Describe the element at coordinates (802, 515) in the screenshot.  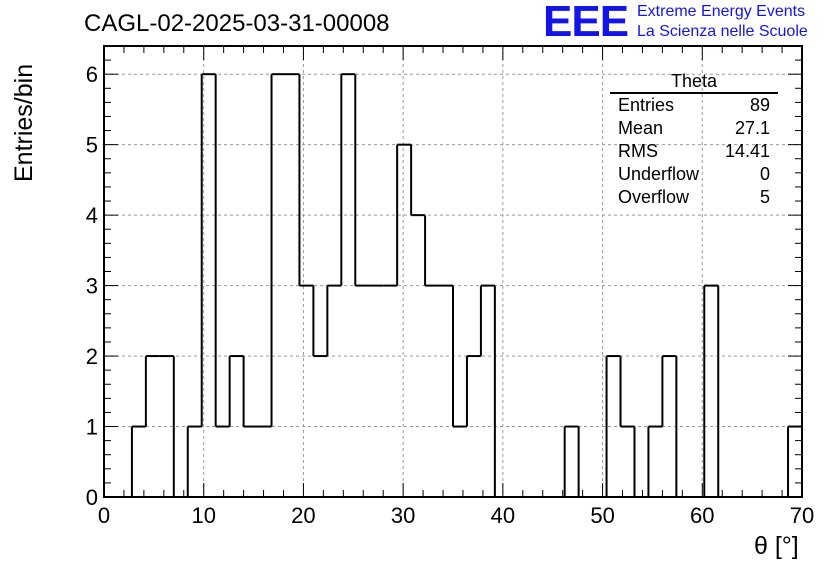
I see `x-tick-label: 70` at that location.